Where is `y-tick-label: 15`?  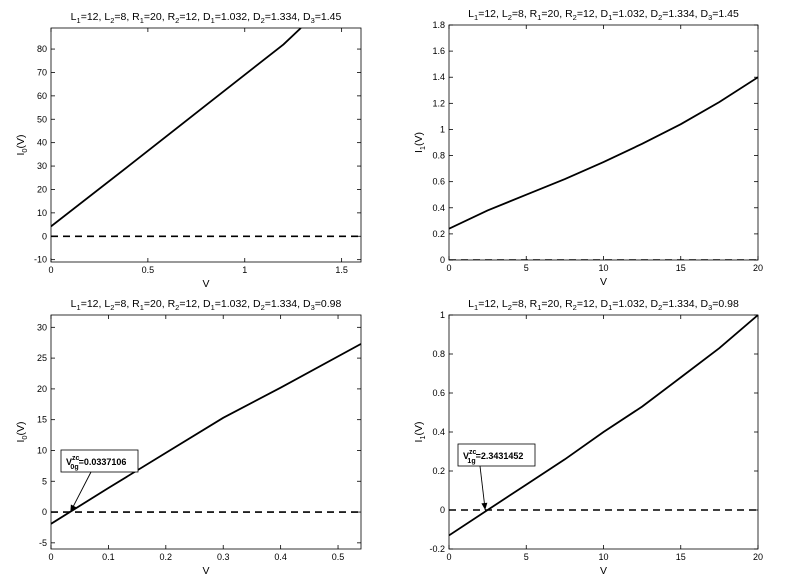
y-tick-label: 15 is located at coordinates (42, 420).